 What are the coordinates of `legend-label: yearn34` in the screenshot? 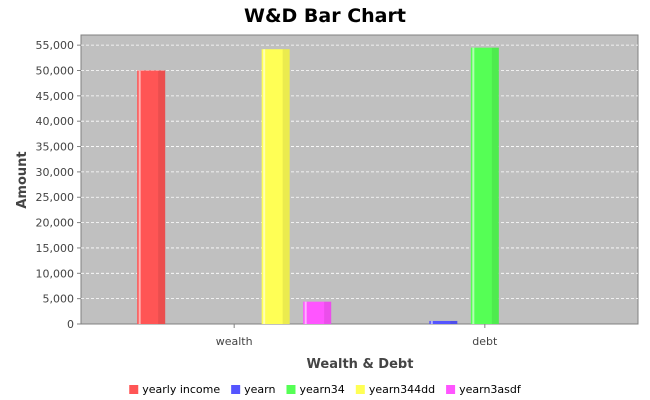 It's located at (321, 389).